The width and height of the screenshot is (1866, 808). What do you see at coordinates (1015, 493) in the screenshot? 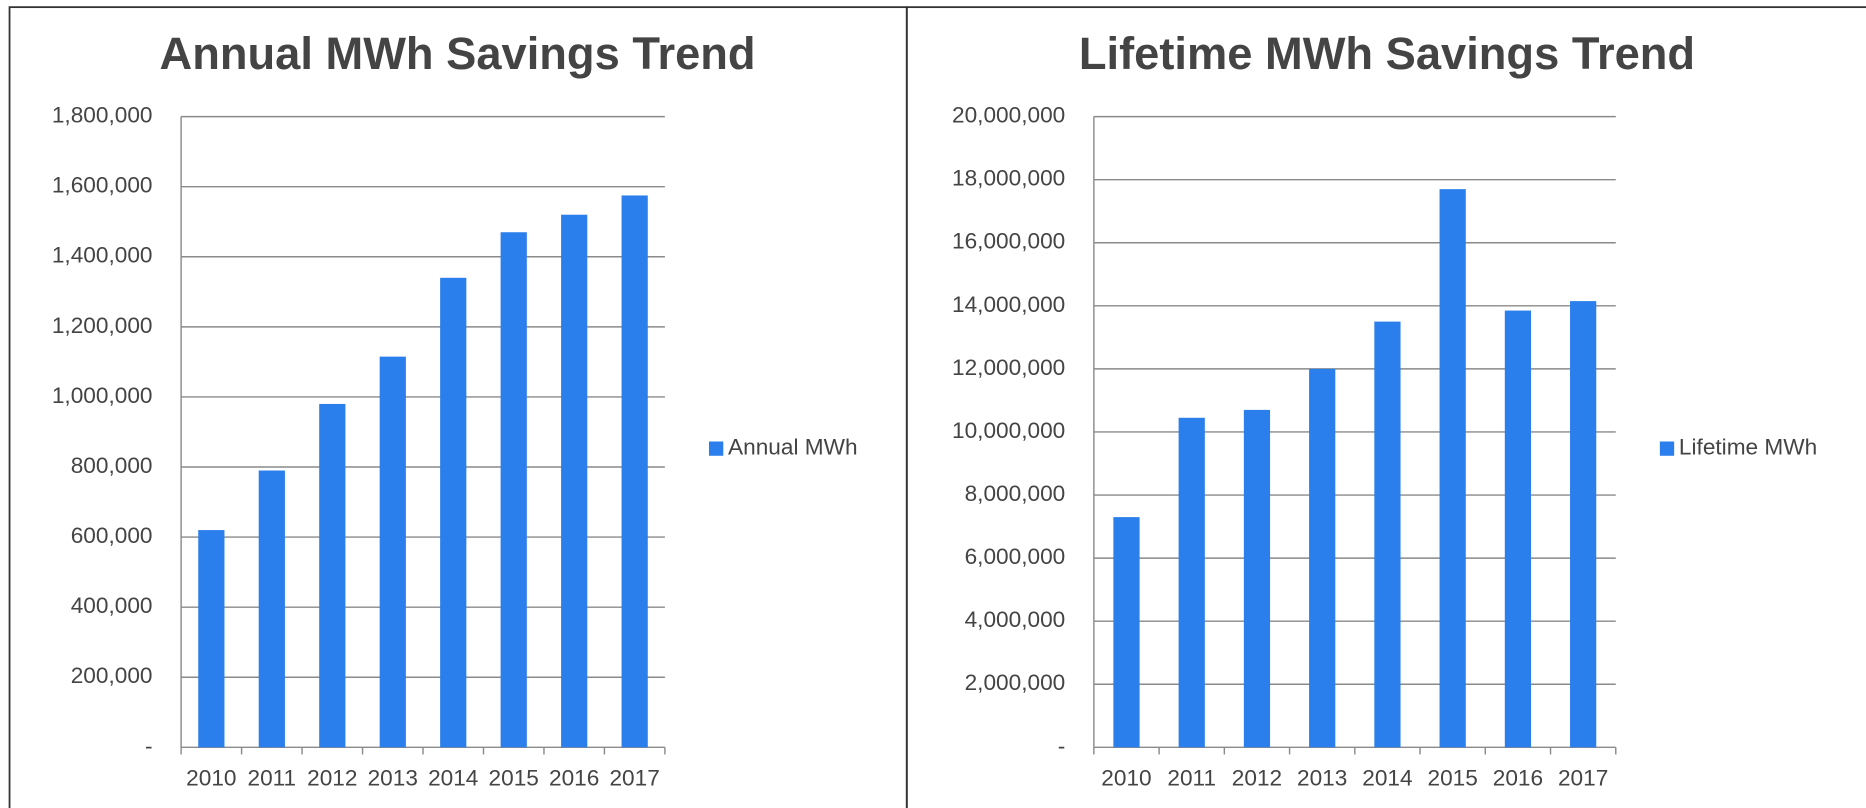
I see `y-tick-label: 8,000,000` at bounding box center [1015, 493].